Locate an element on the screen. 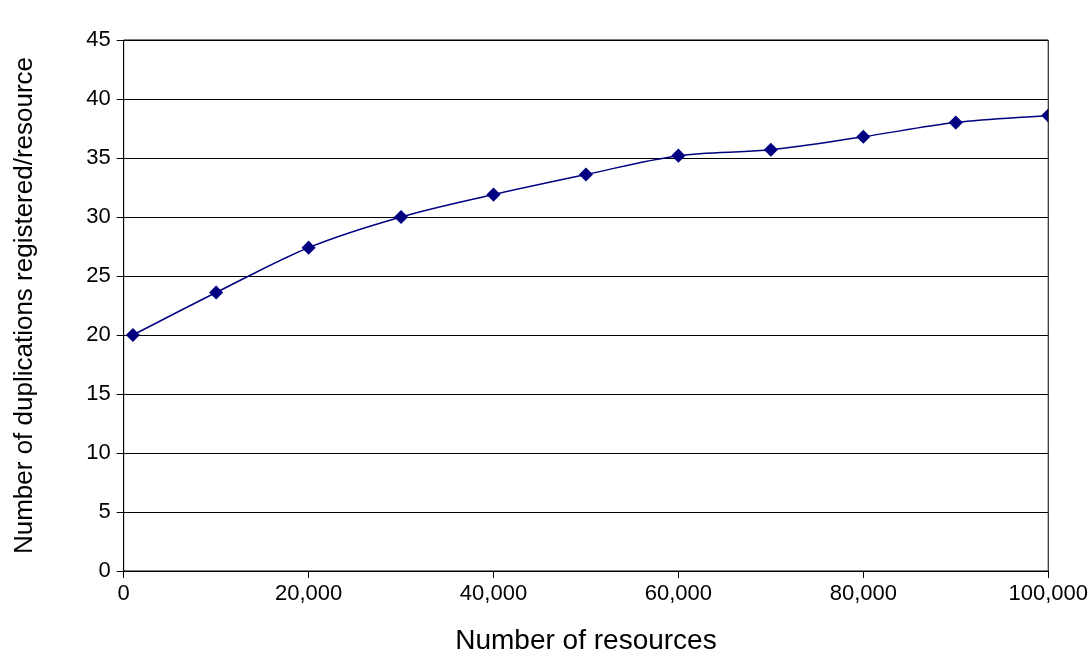  x-axis-title: Number of resources is located at coordinates (586, 639).